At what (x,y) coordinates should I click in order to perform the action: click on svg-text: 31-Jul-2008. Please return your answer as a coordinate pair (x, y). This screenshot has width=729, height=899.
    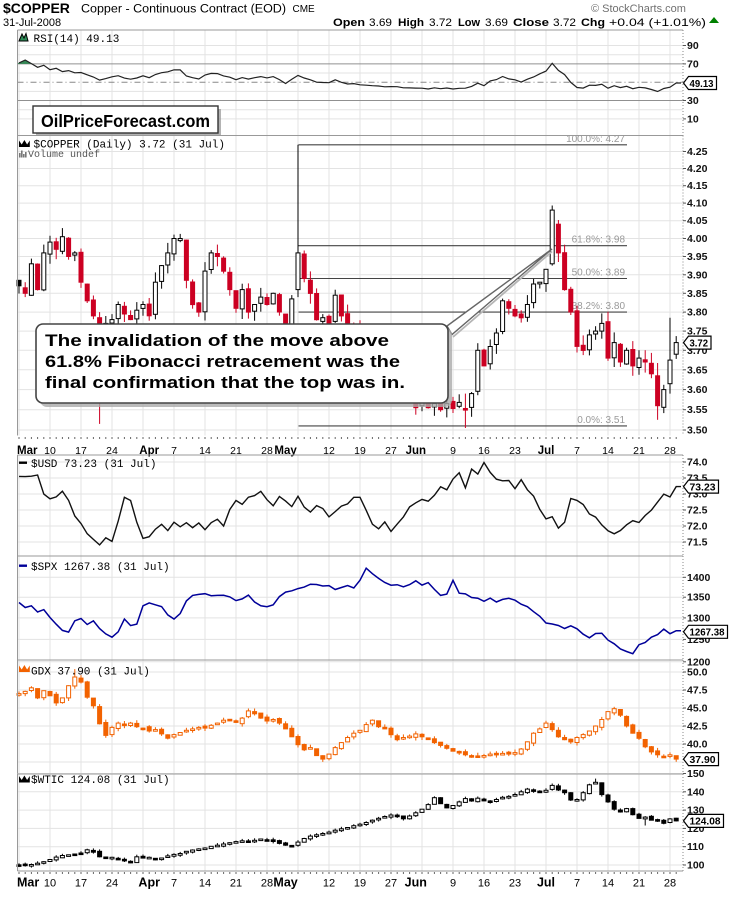
    Looking at the image, I should click on (32, 23).